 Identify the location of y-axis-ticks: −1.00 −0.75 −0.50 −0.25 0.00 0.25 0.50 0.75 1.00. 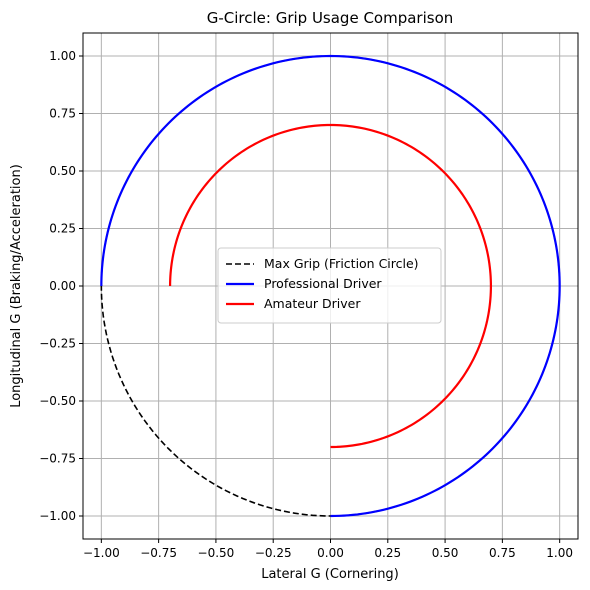
(61, 286).